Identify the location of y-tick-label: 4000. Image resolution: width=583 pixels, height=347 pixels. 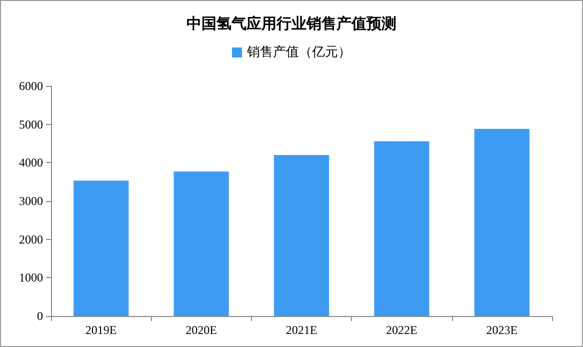
(31, 163).